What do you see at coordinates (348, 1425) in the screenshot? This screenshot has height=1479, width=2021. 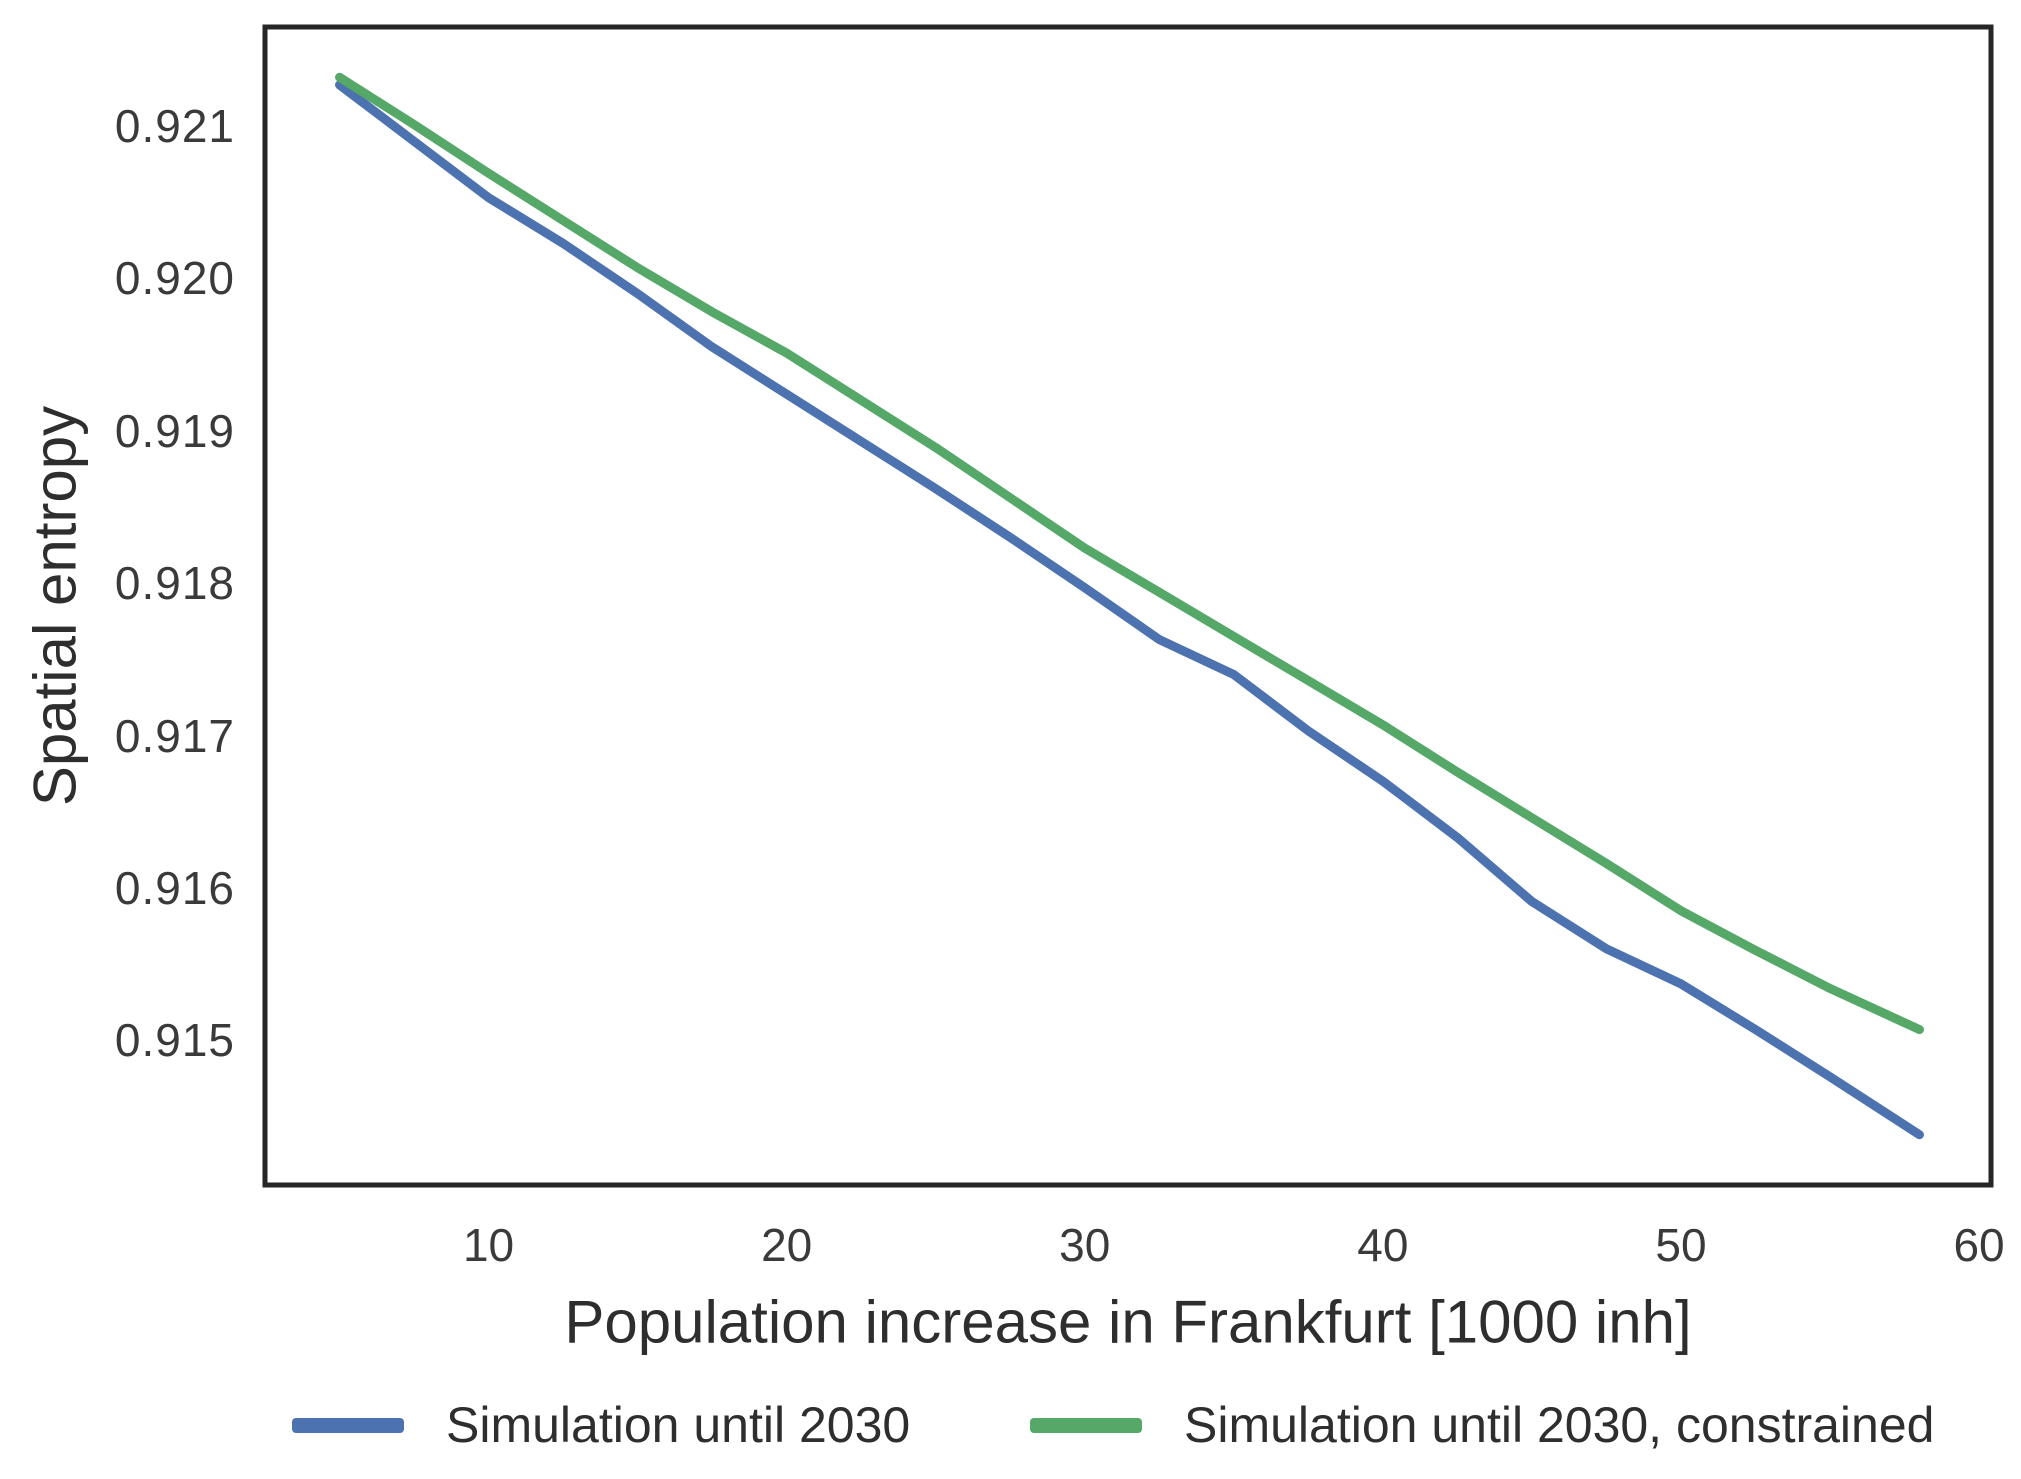 I see `legend-swatch-simulation` at bounding box center [348, 1425].